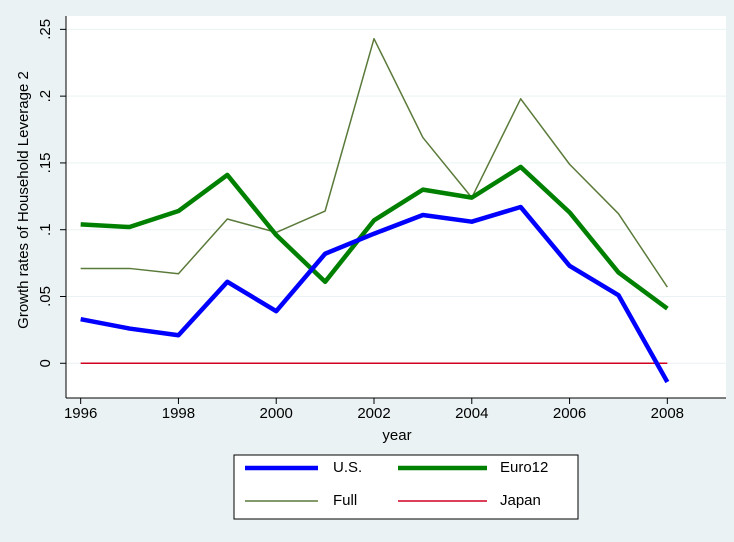 The height and width of the screenshot is (542, 734). Describe the element at coordinates (45, 363) in the screenshot. I see `y-tick-label: 0` at that location.